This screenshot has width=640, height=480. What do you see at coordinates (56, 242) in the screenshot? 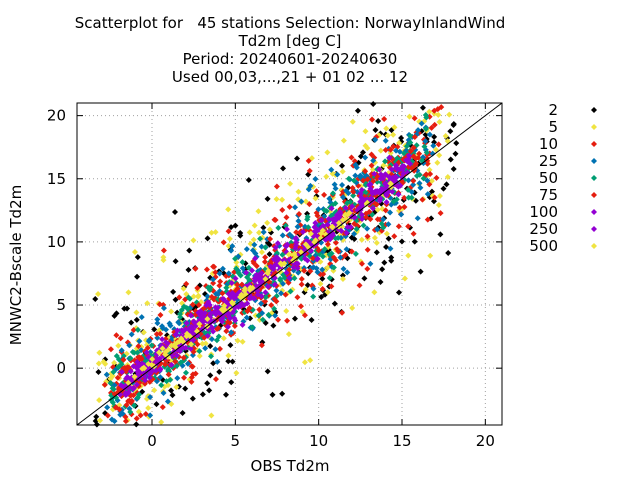
I see `y-tick-label: 10` at bounding box center [56, 242].